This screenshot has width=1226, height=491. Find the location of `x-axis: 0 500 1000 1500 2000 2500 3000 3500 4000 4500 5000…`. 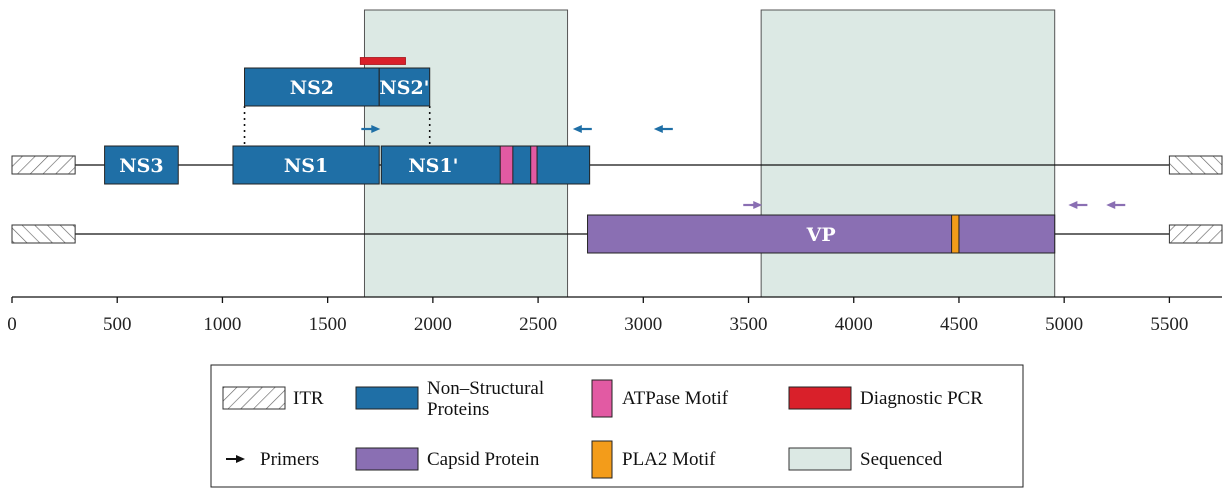

x-axis: 0 500 1000 1500 2000 2500 3000 3500 4000 4500 5000… is located at coordinates (614, 315).